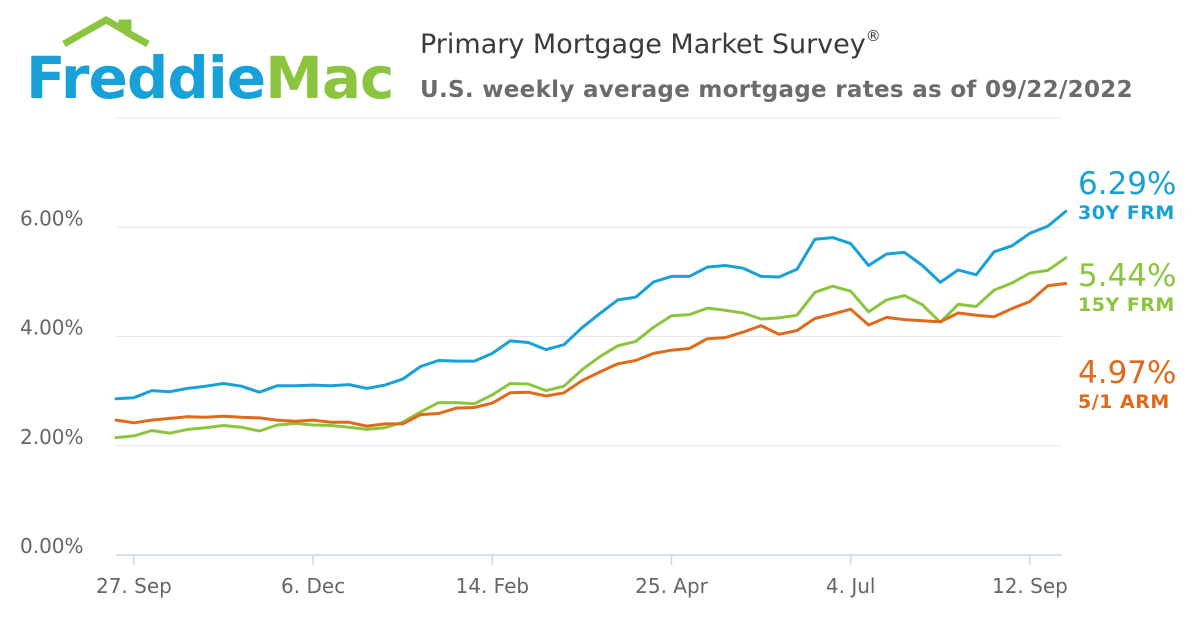  What do you see at coordinates (329, 78) in the screenshot?
I see `logo-word-mac: Mac` at bounding box center [329, 78].